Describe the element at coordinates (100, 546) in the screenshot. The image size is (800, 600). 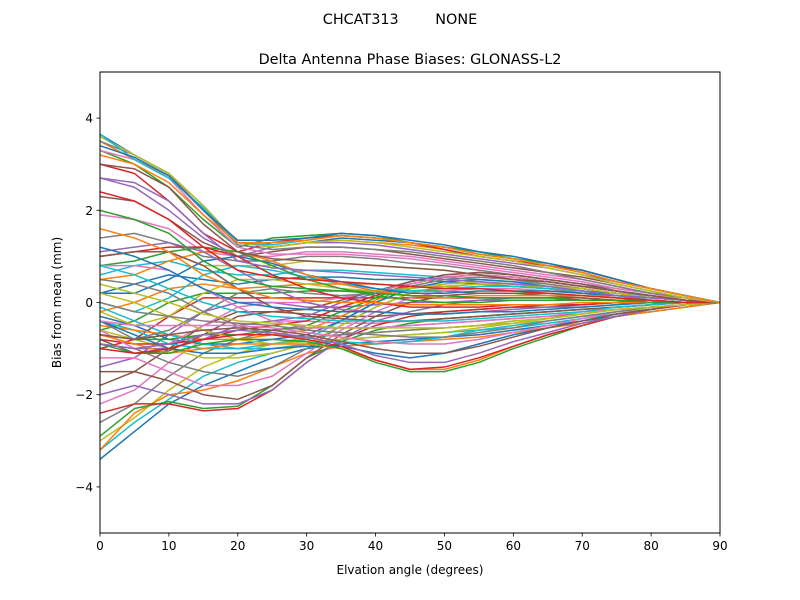
I see `x-tick-label: 0` at that location.